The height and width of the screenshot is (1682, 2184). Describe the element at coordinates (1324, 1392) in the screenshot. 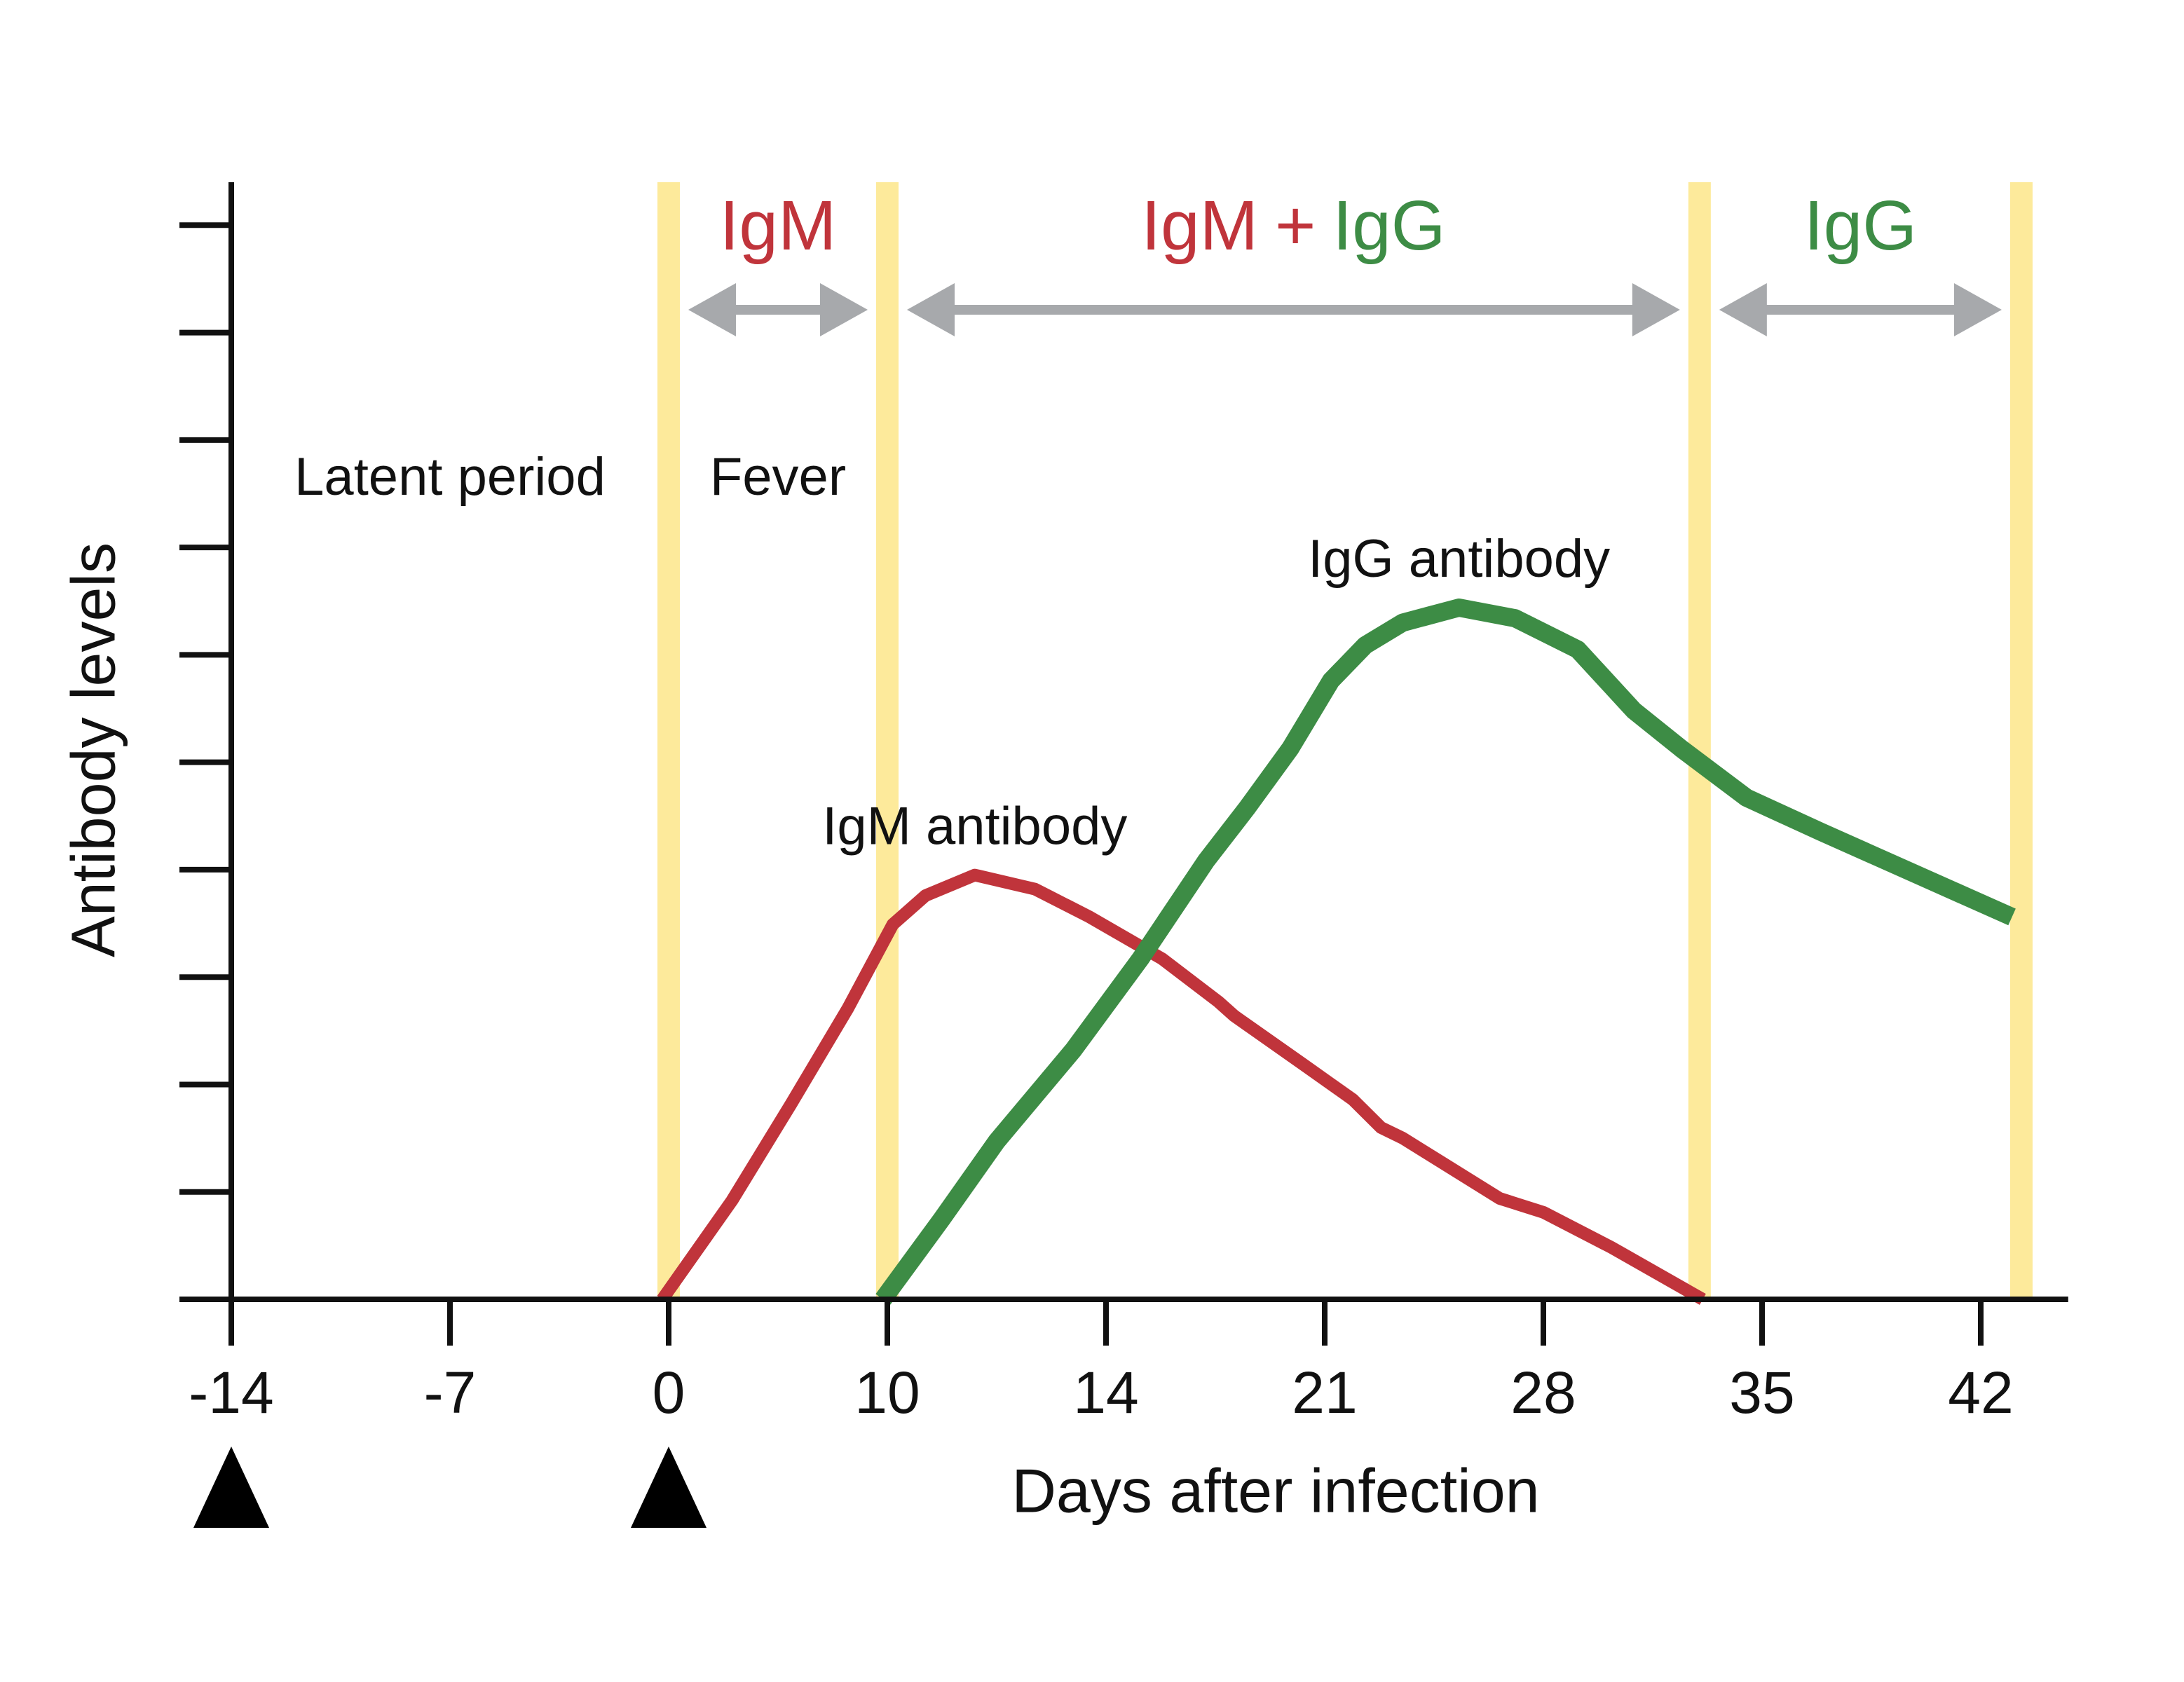

I see `x-tick-label: 21` at that location.